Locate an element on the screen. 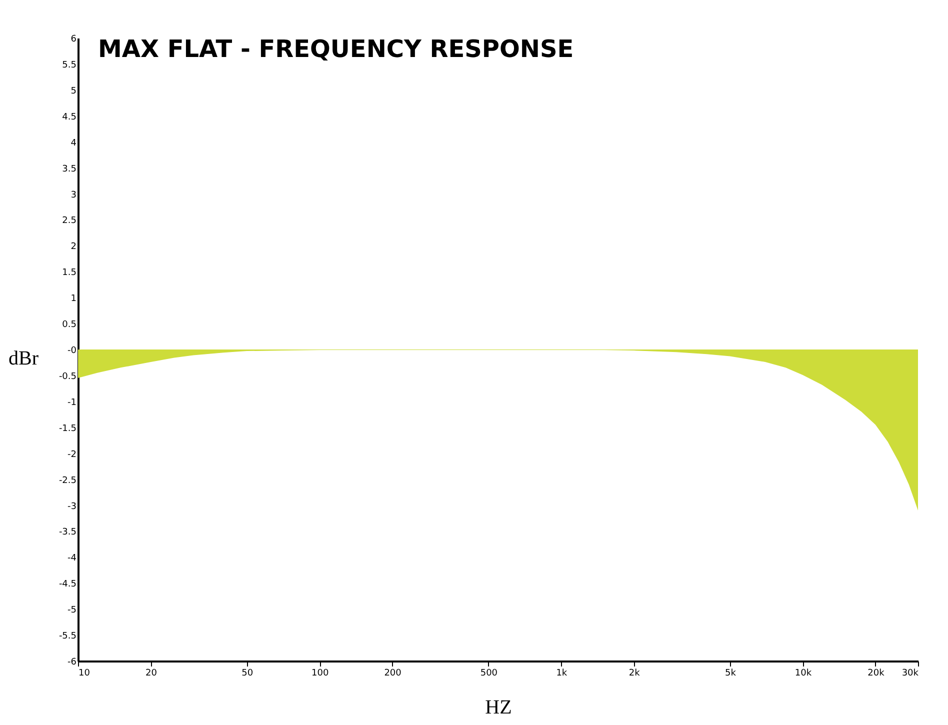  y-tick-label: 1 is located at coordinates (73, 299).